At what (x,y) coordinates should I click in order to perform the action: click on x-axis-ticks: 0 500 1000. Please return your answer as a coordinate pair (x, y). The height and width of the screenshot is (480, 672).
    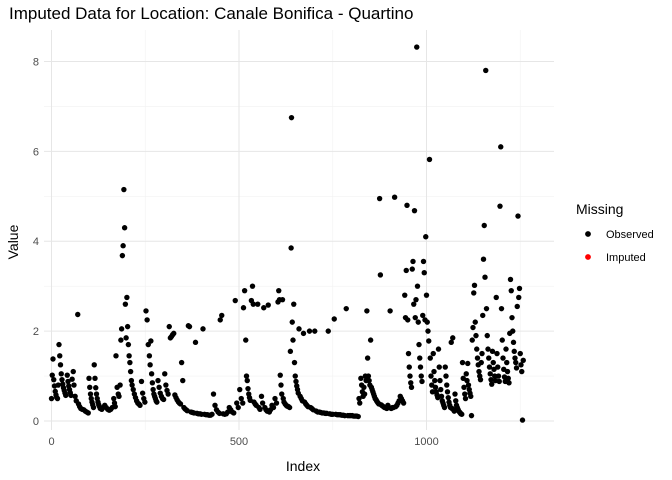
    Looking at the image, I should click on (243, 442).